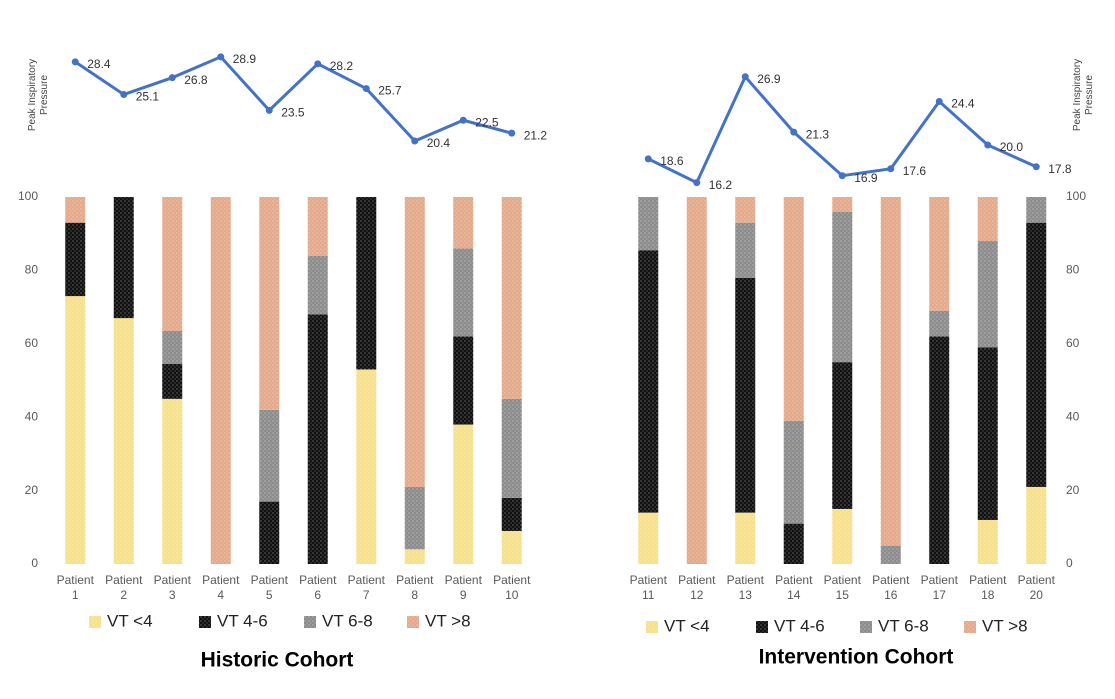 The image size is (1115, 699). What do you see at coordinates (843, 587) in the screenshot?
I see `x-tick-label: Patient 15` at bounding box center [843, 587].